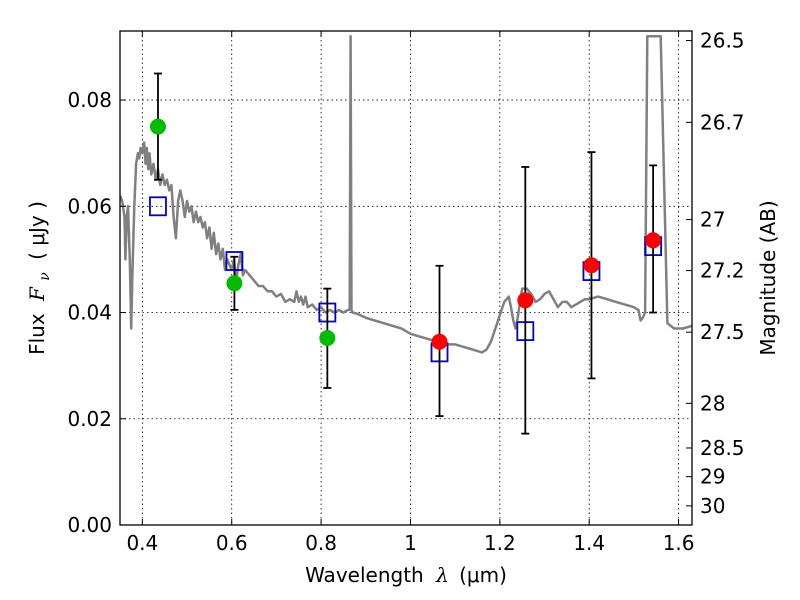 Image resolution: width=800 pixels, height=600 pixels. I want to click on right-tick-label: 28, so click(712, 403).